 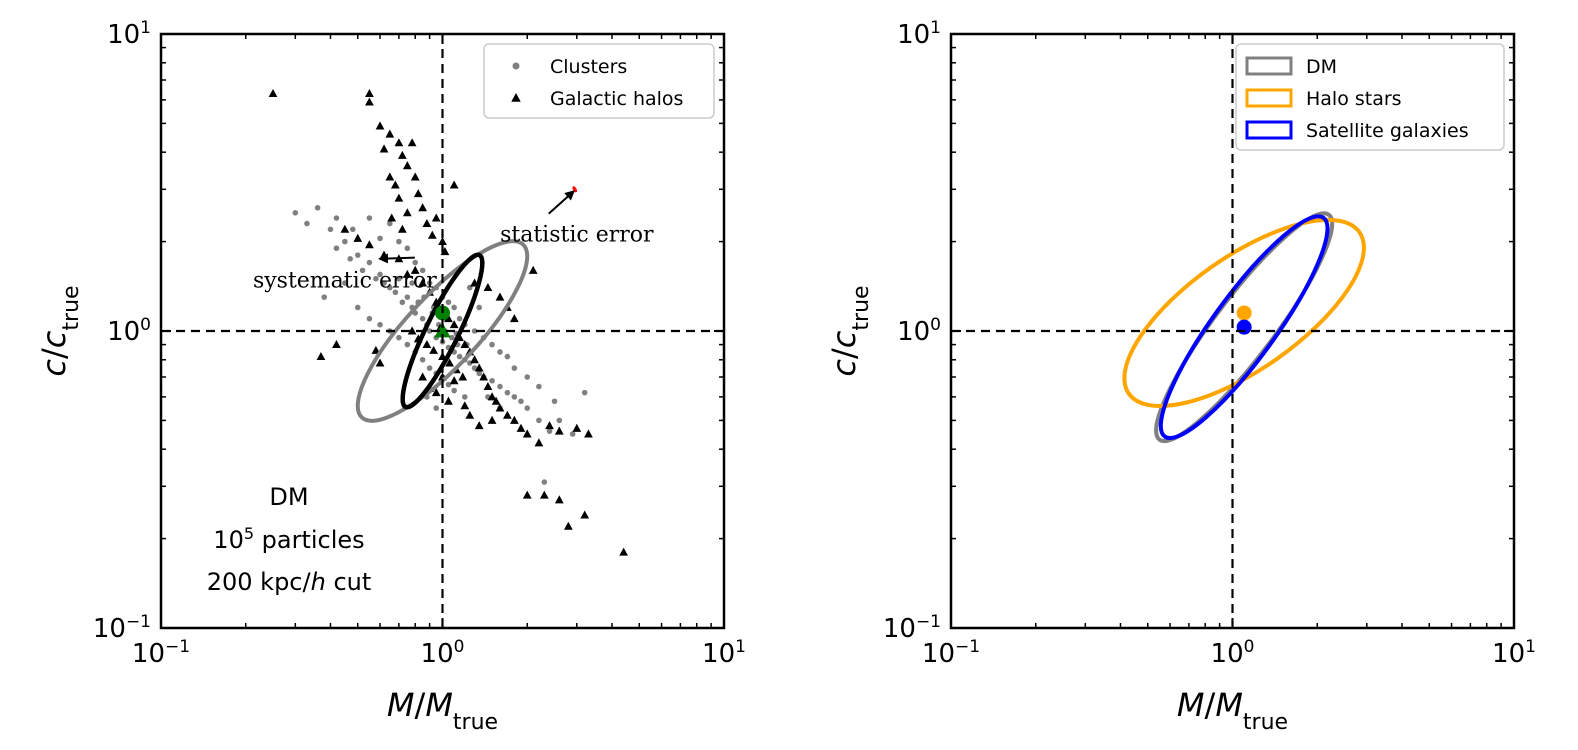 What do you see at coordinates (288, 497) in the screenshot?
I see `note-line-dm: DM` at bounding box center [288, 497].